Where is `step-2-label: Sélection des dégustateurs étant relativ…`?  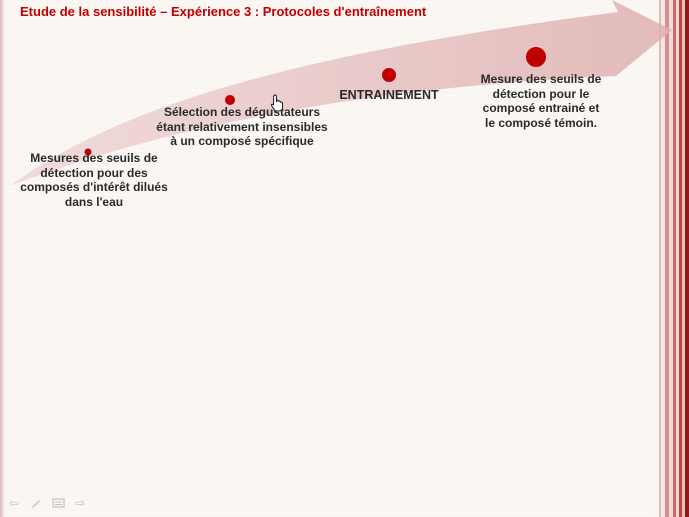
step-2-label: Sélection des dégustateurs étant relativ… is located at coordinates (242, 126).